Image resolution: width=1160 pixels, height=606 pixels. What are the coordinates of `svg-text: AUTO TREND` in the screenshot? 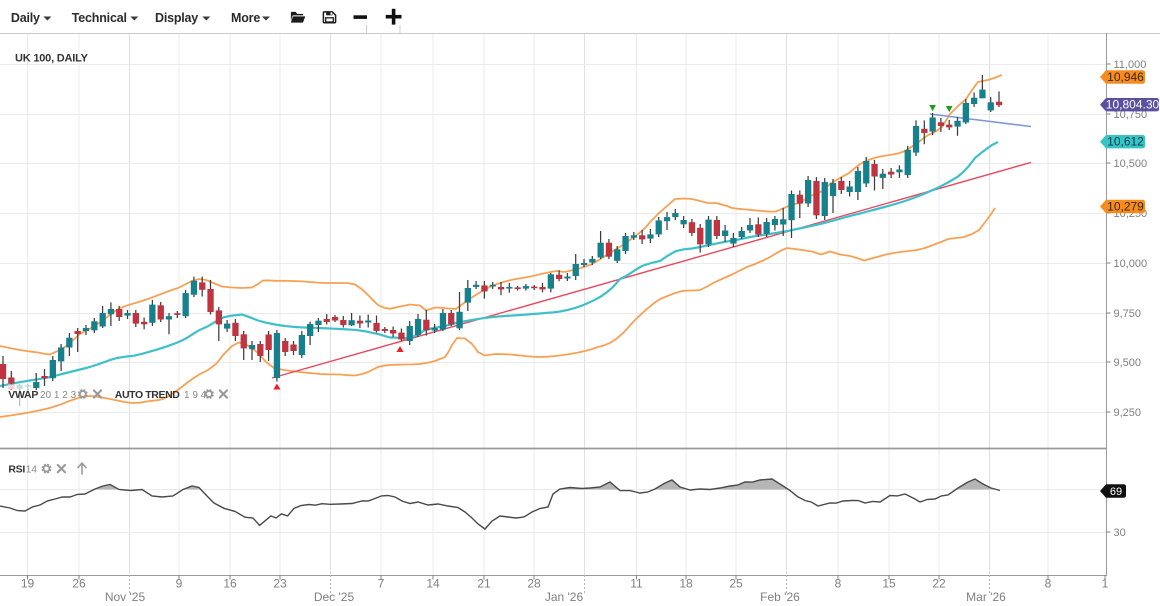 It's located at (147, 395).